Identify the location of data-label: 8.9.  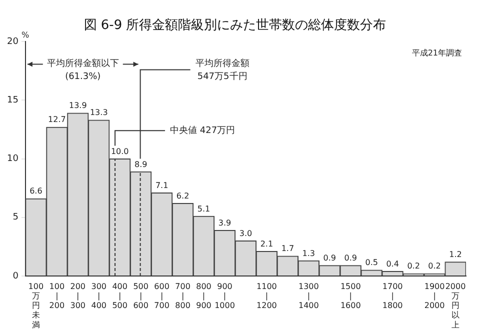
(141, 164).